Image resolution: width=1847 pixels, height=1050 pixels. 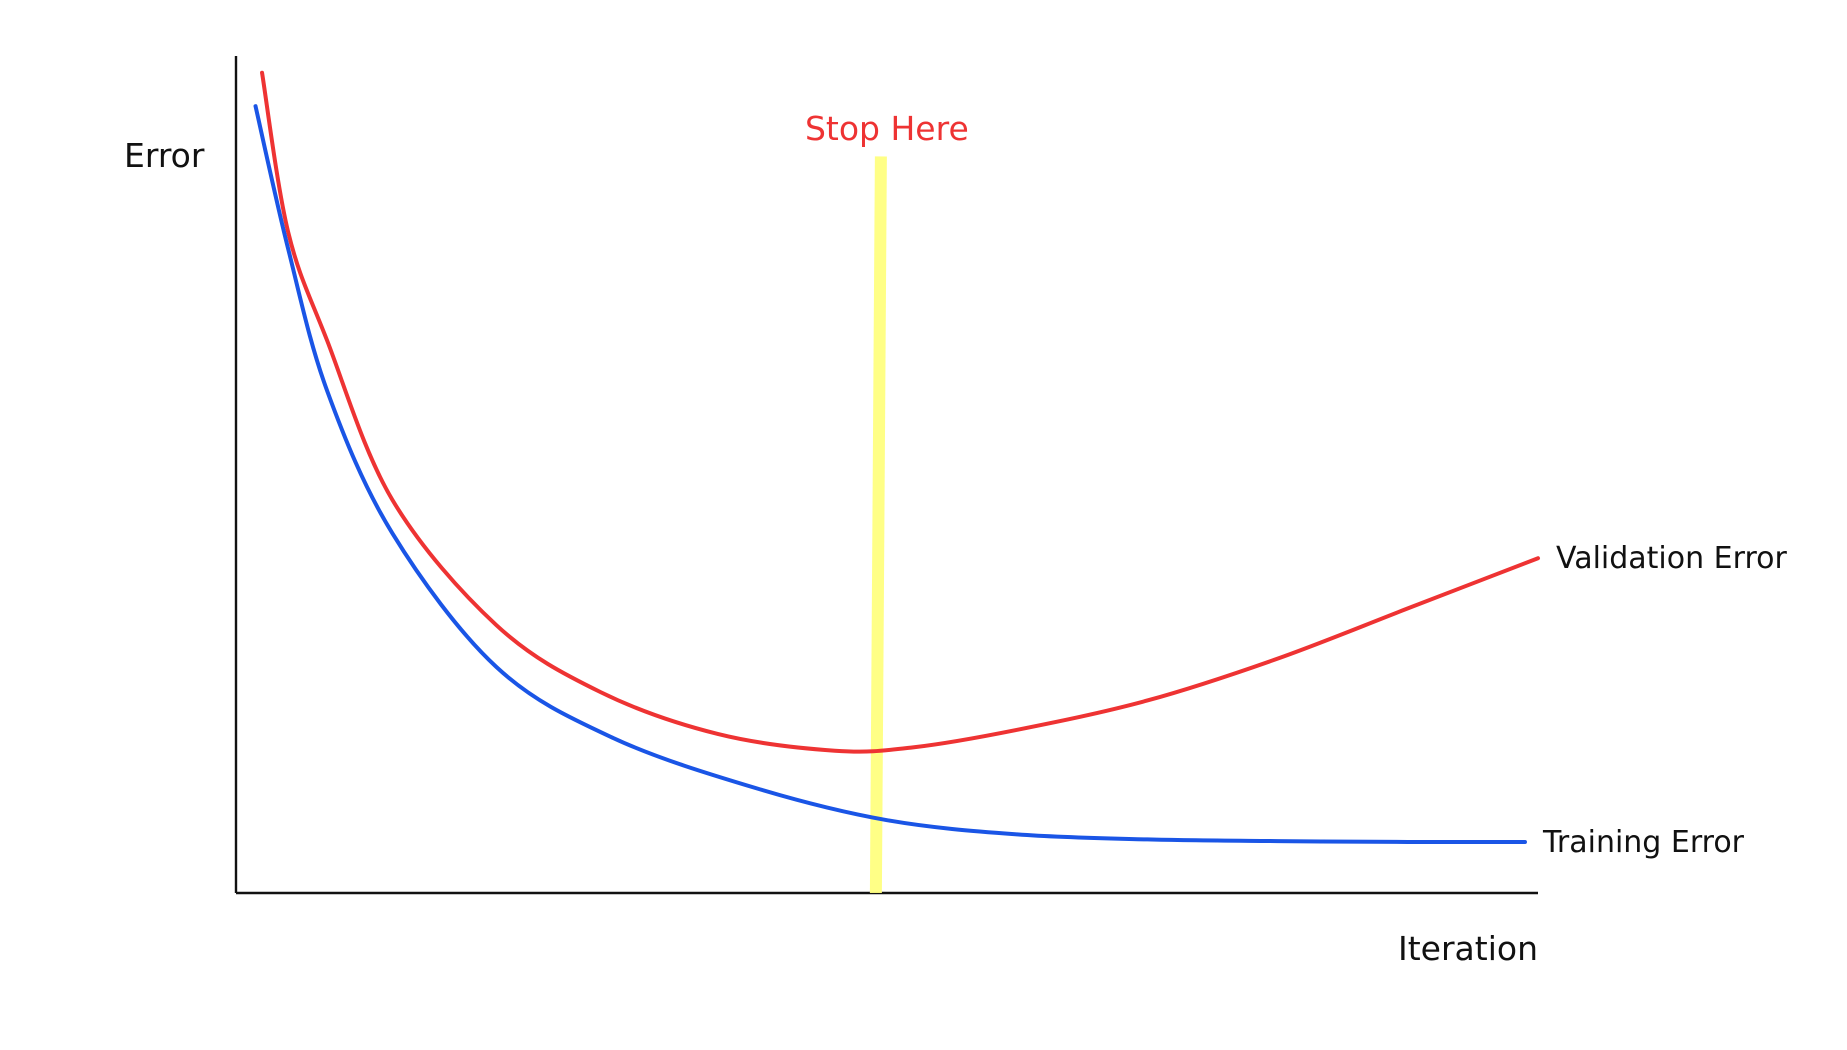 I want to click on labels-layer: Validation Error Training Error, so click(x=1664, y=700).